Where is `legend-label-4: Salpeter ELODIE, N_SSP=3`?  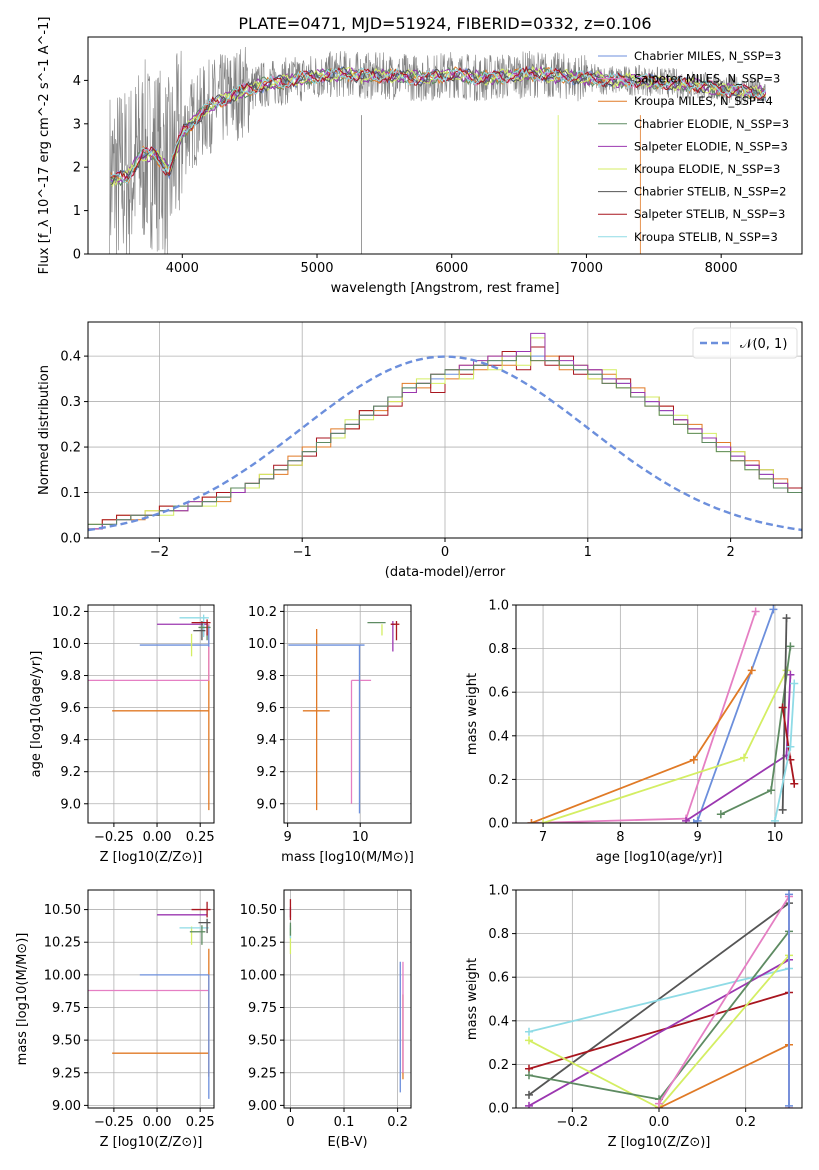
legend-label-4: Salpeter ELODIE, N_SSP=3 is located at coordinates (711, 146).